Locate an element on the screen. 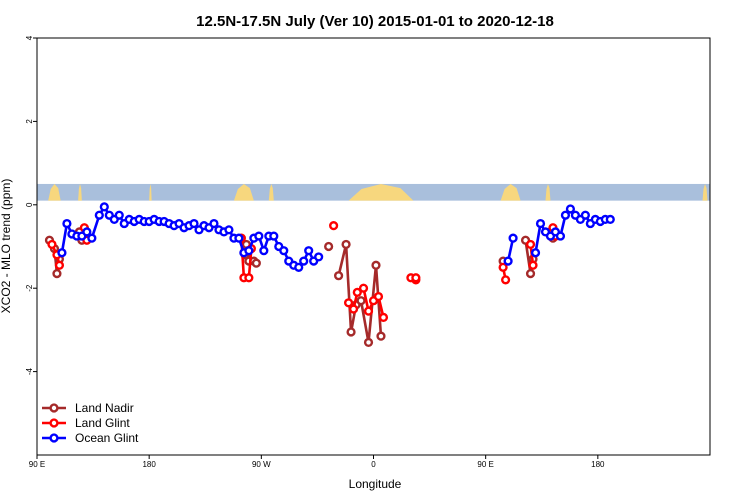 The image size is (750, 500). x-tick-label-0: 90 E is located at coordinates (37, 464).